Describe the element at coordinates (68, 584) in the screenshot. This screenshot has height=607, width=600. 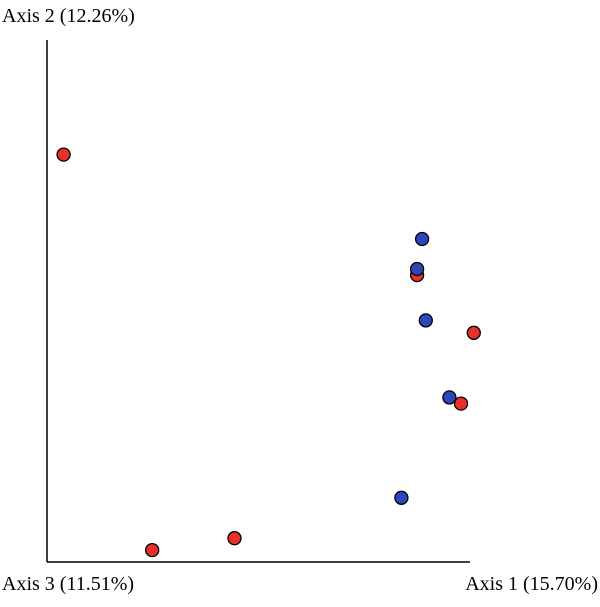
I see `axis-3-label: Axis 3 (11.51%)` at that location.